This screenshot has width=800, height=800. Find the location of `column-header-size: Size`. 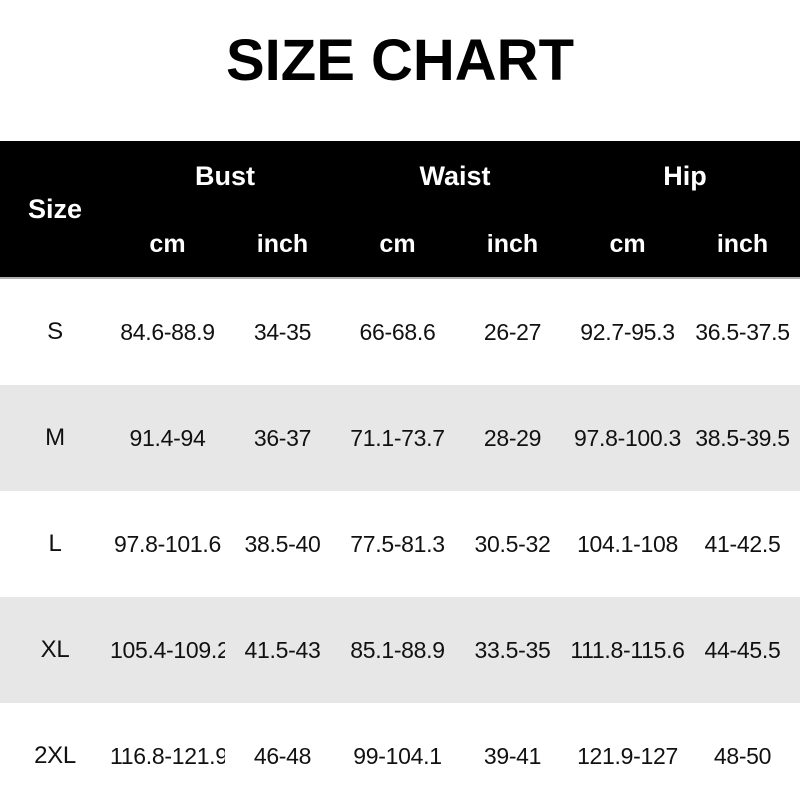

column-header-size: Size is located at coordinates (55, 209).